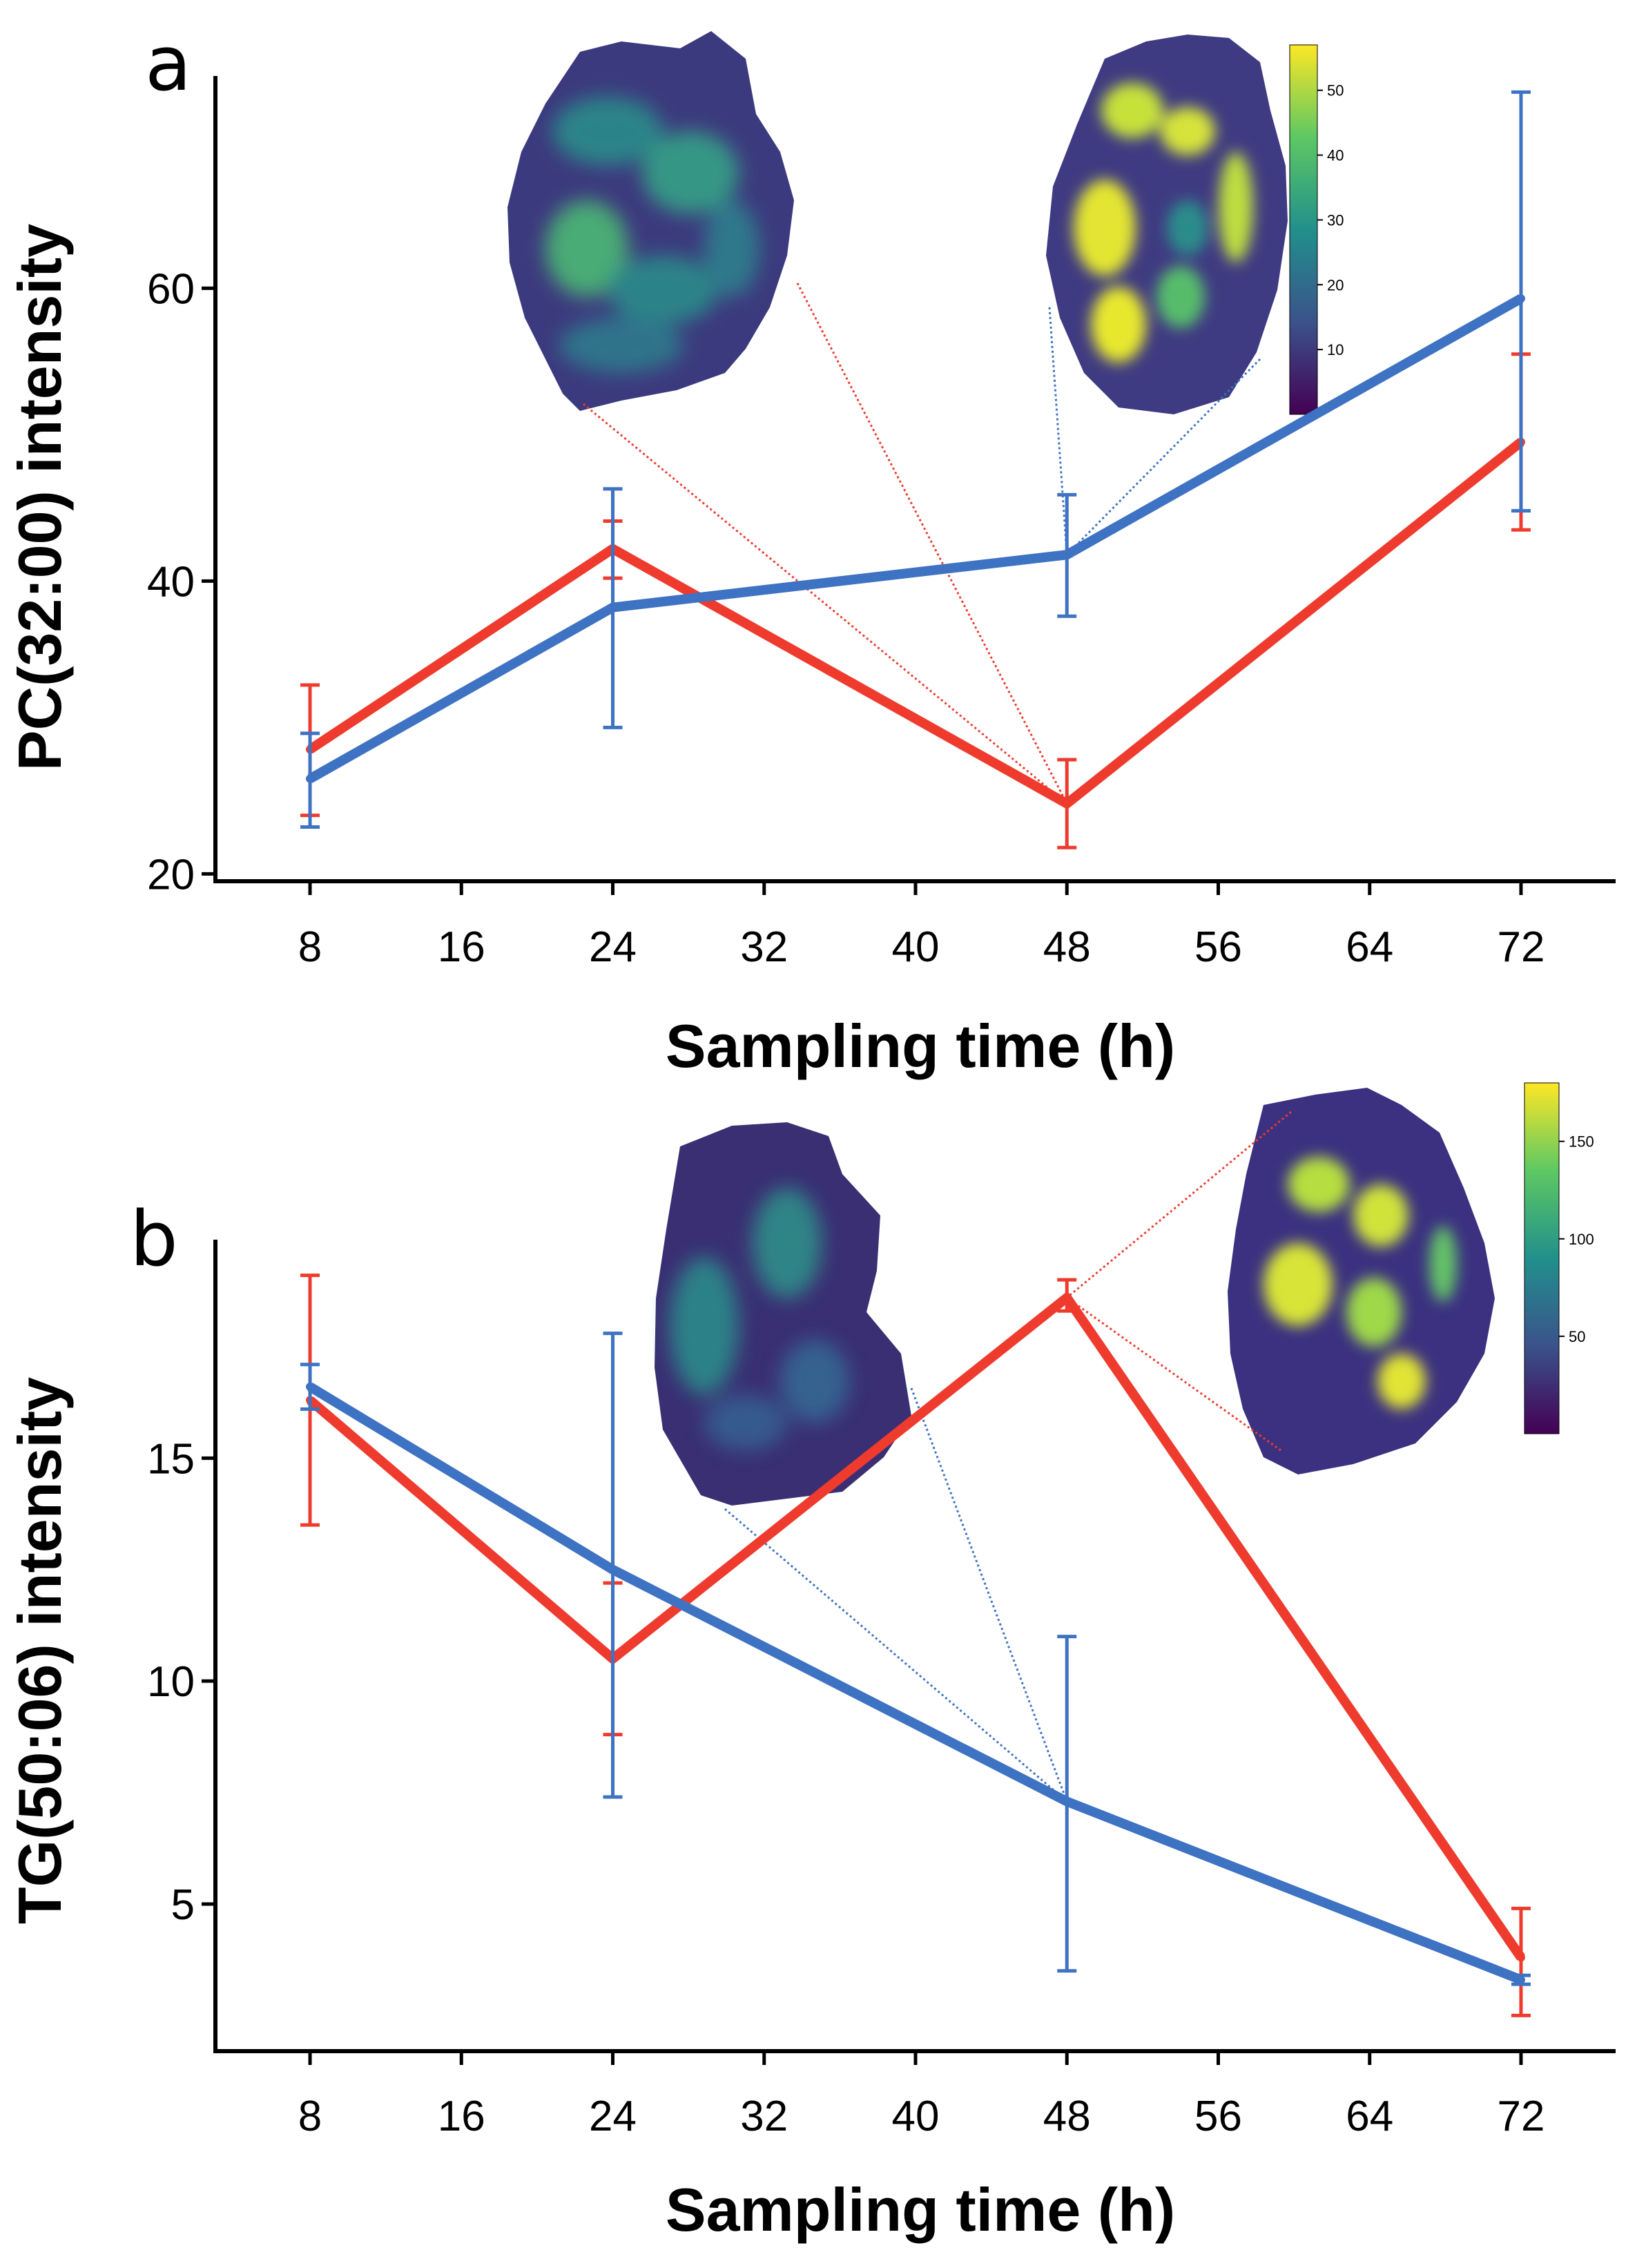 Image resolution: width=1646 pixels, height=2268 pixels. I want to click on colorbar-tick-label: 40, so click(1335, 155).